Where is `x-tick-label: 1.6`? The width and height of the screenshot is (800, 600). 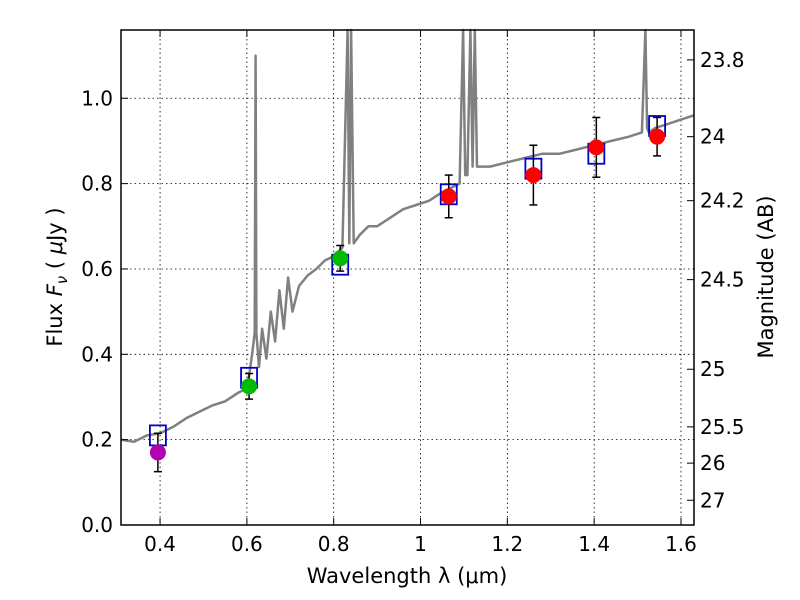 x-tick-label: 1.6 is located at coordinates (681, 544).